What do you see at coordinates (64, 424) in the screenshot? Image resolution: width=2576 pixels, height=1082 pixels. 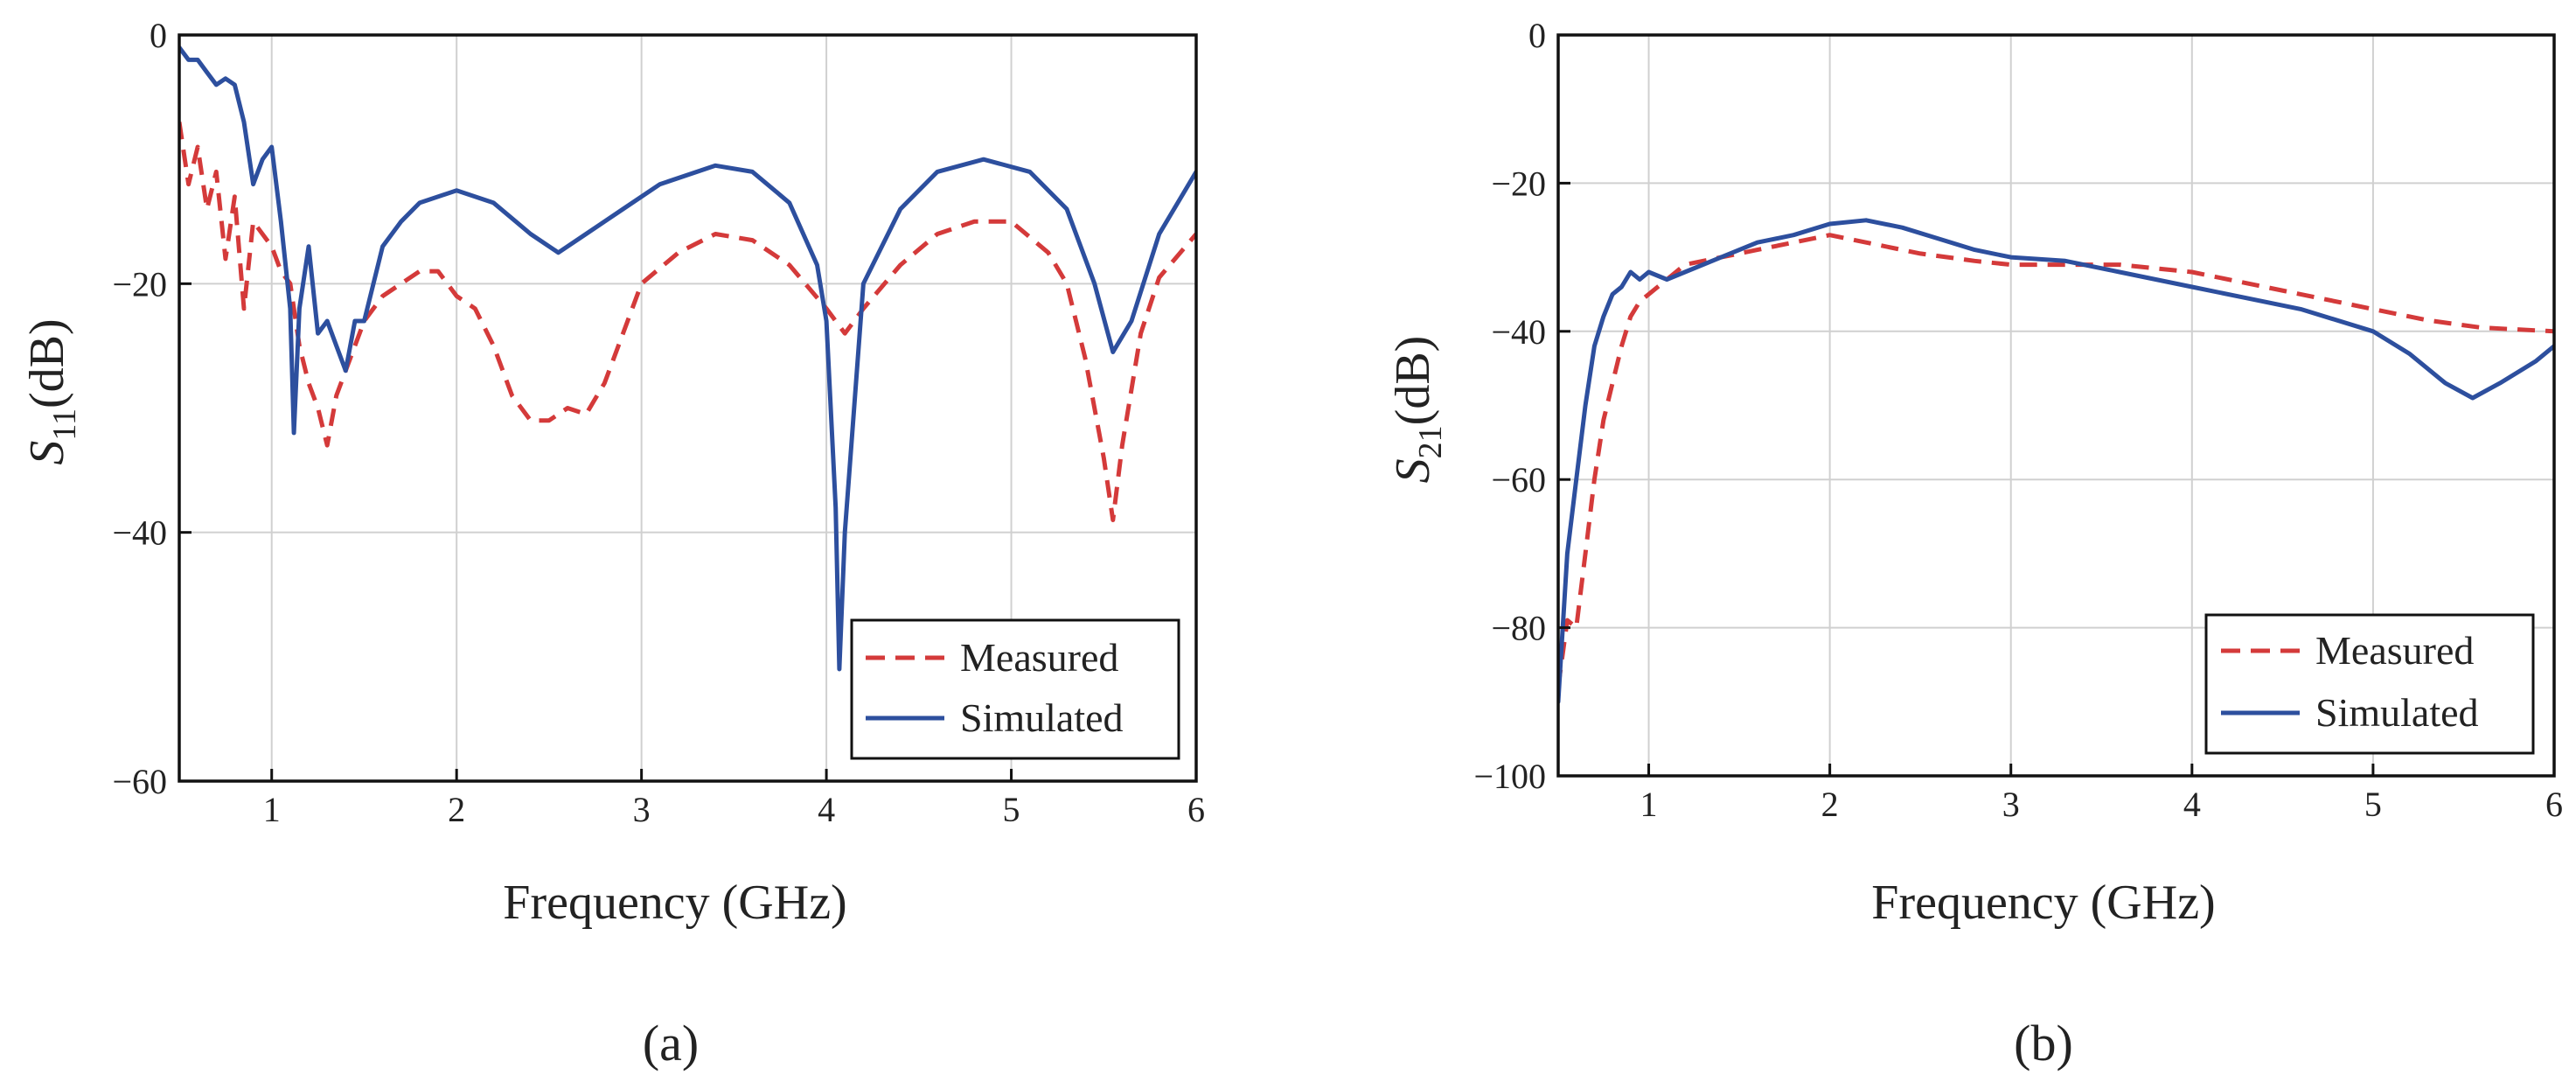 I see `chart-a-ylabel-sub: 11` at bounding box center [64, 424].